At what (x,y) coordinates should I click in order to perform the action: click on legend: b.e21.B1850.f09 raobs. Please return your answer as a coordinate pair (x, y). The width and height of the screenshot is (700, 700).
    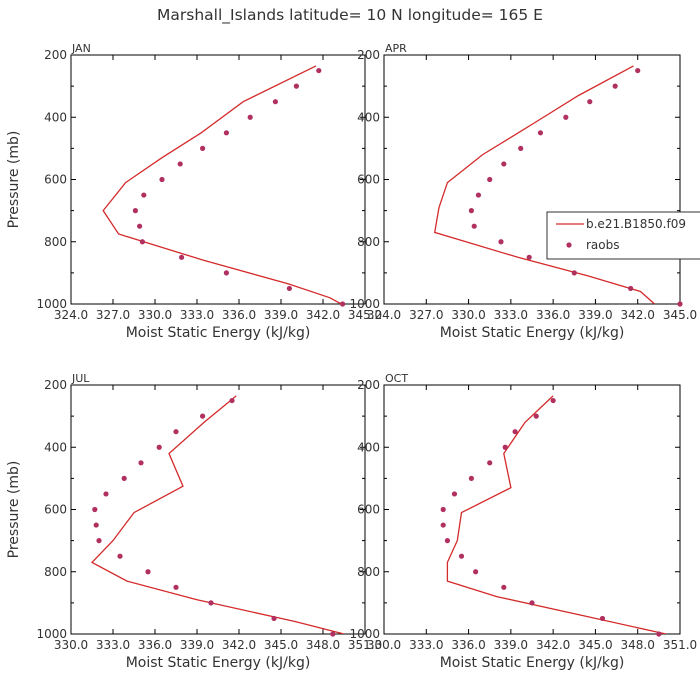
    Looking at the image, I should click on (623, 235).